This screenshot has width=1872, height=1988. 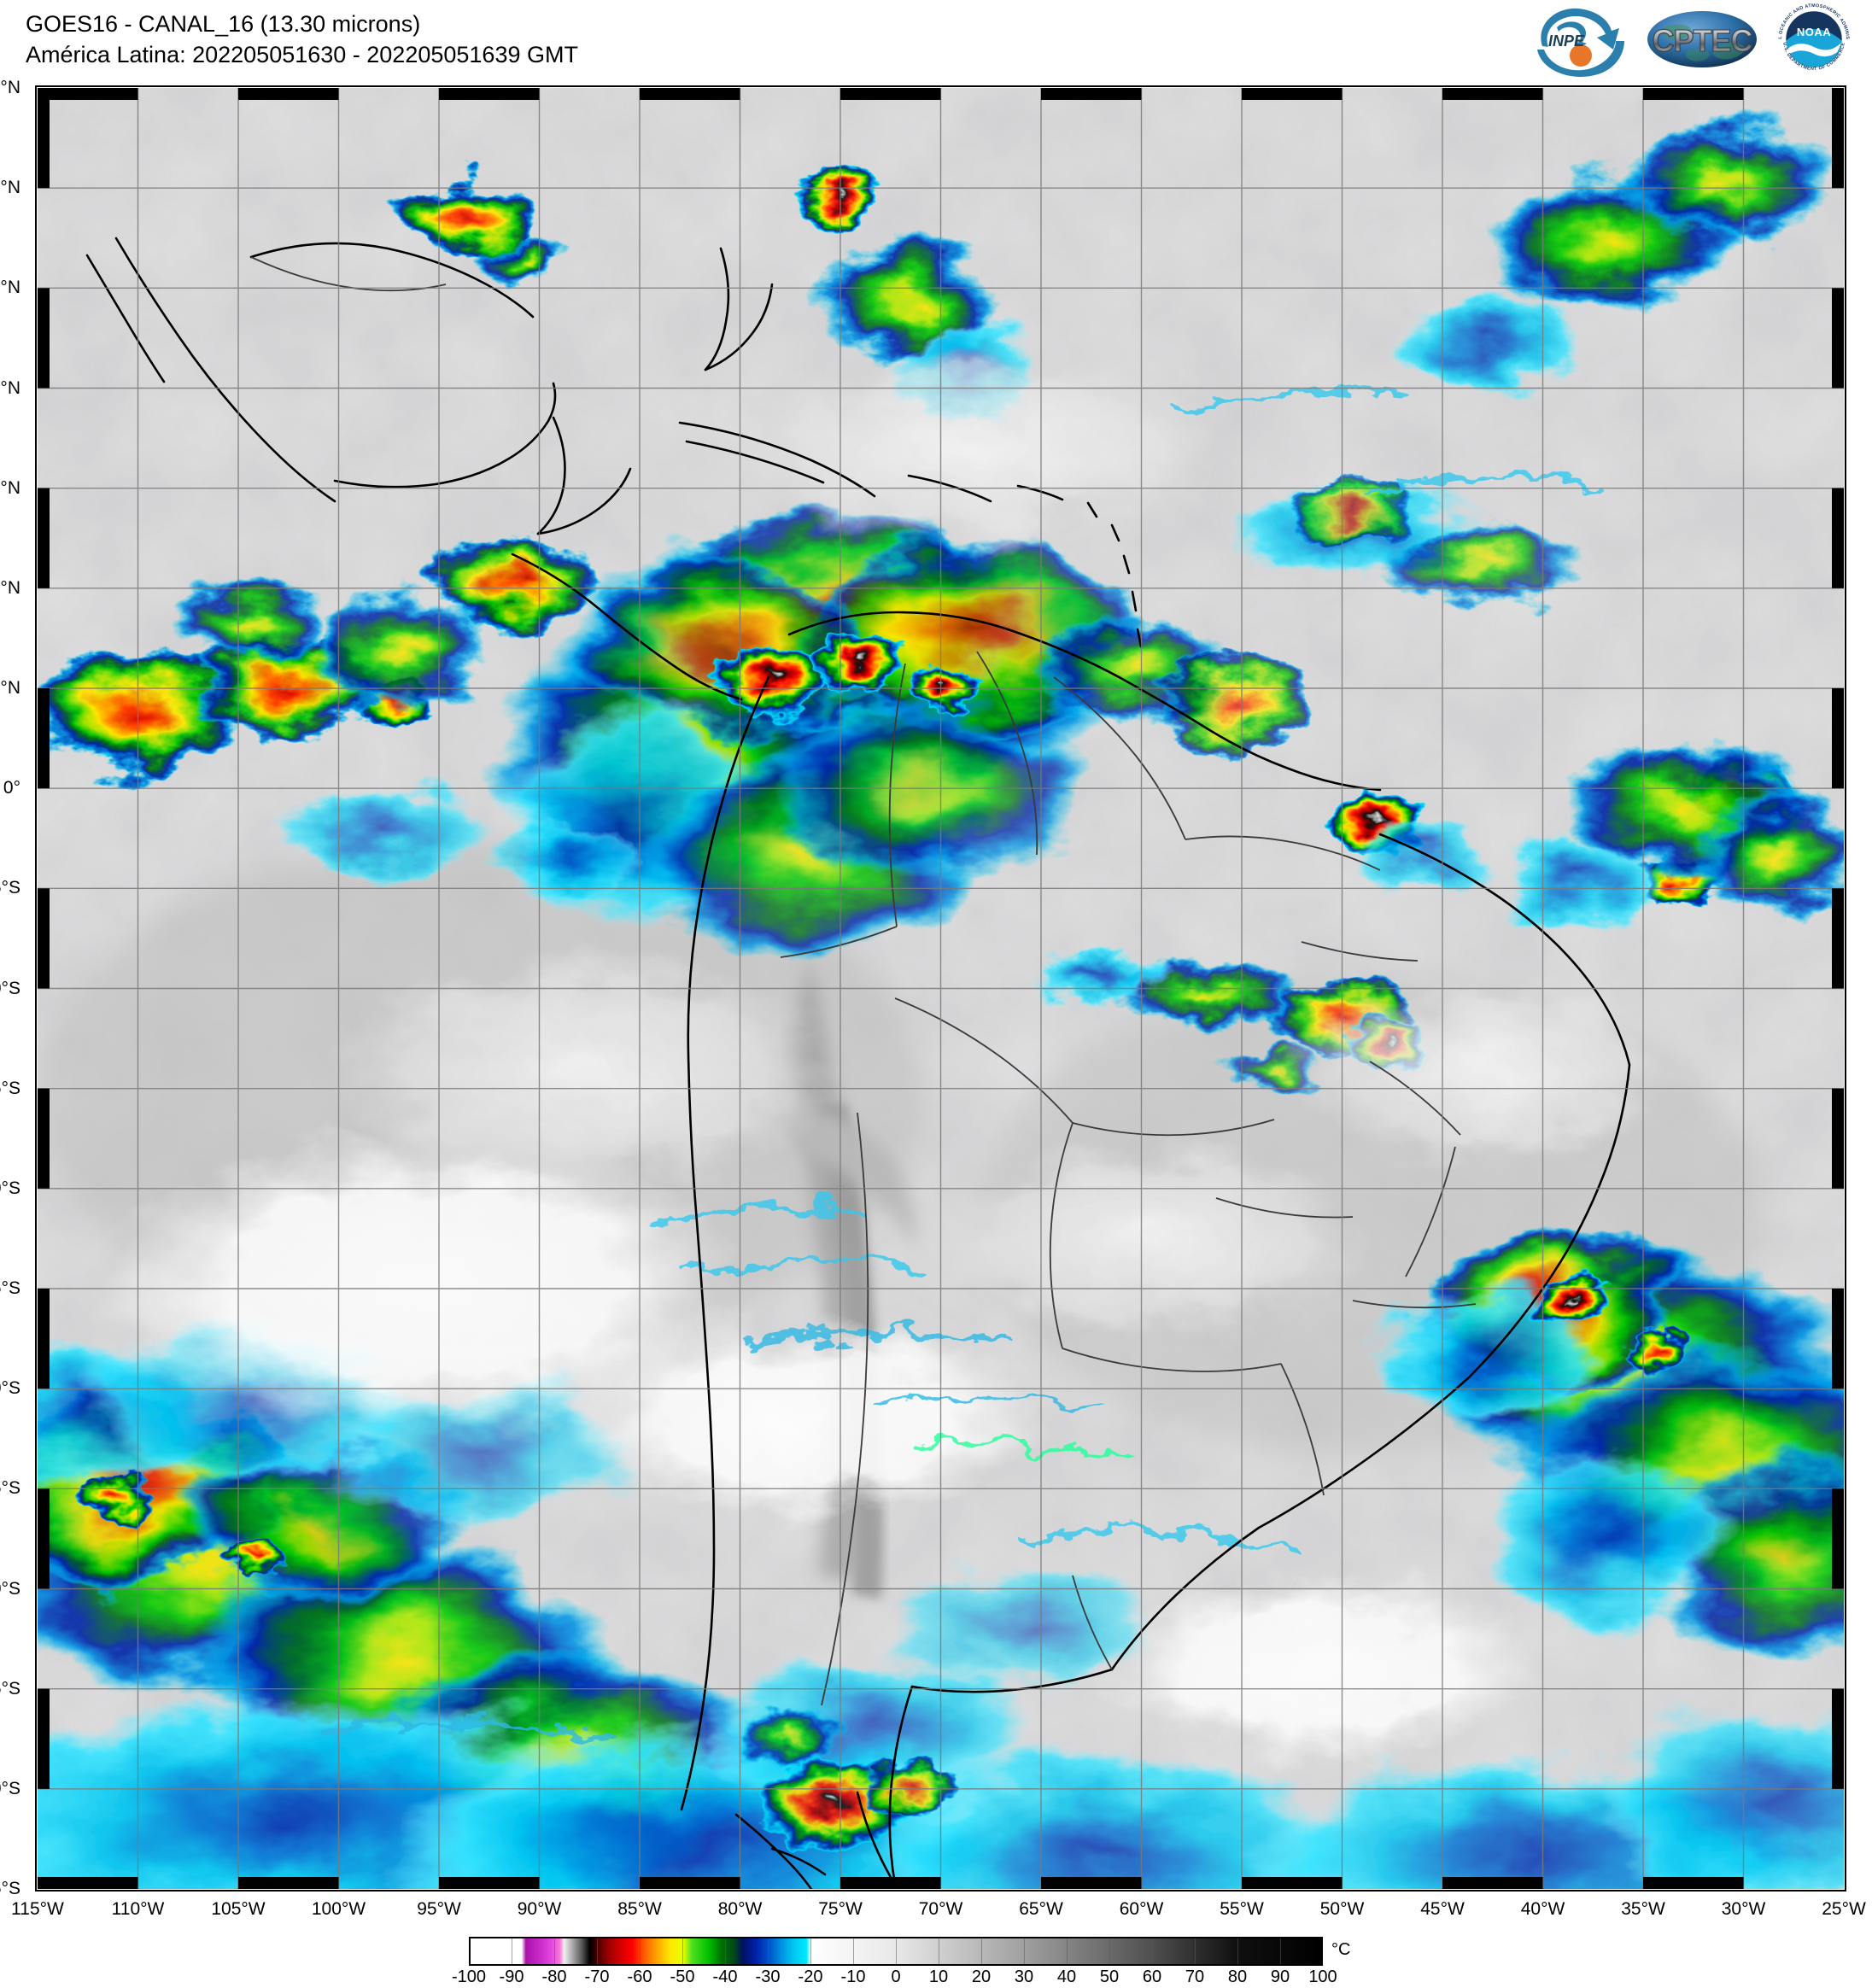 I want to click on colorbar-unit-label: °C, so click(x=1341, y=1949).